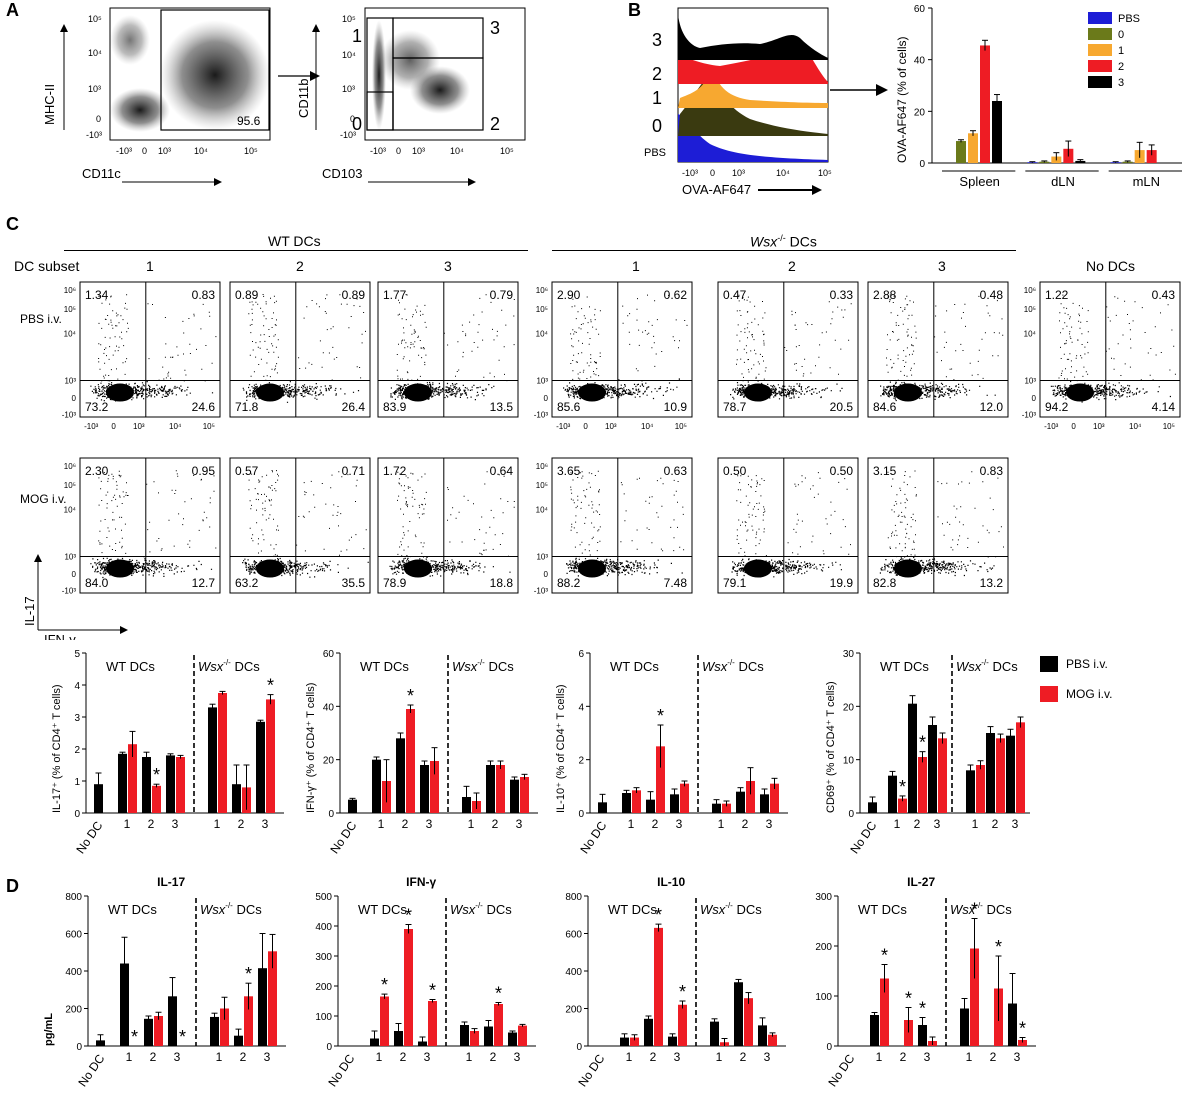 The height and width of the screenshot is (1094, 1192). What do you see at coordinates (73, 897) in the screenshot?
I see `y-tick-label: 800` at bounding box center [73, 897].